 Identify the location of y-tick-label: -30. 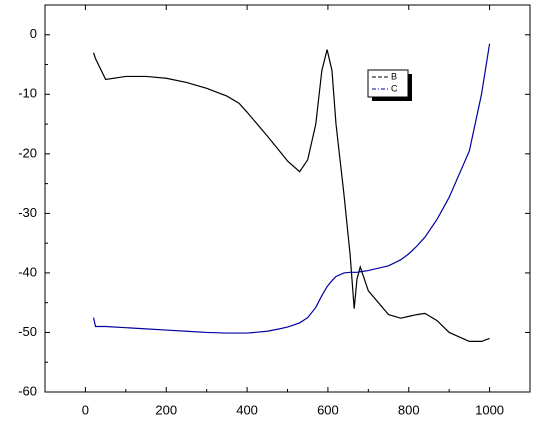
(27, 212).